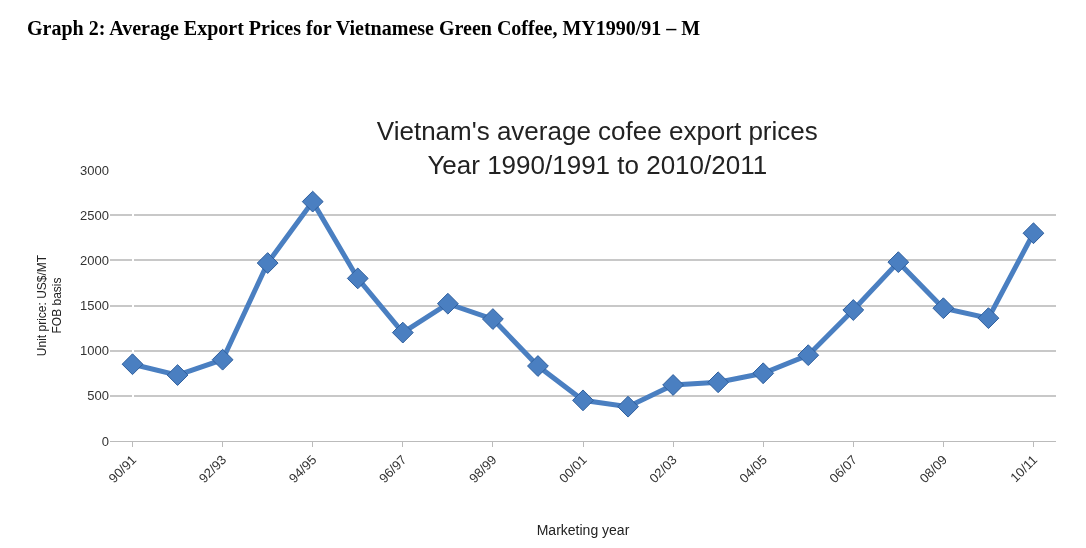  I want to click on y-tick-label: 2500, so click(94, 215).